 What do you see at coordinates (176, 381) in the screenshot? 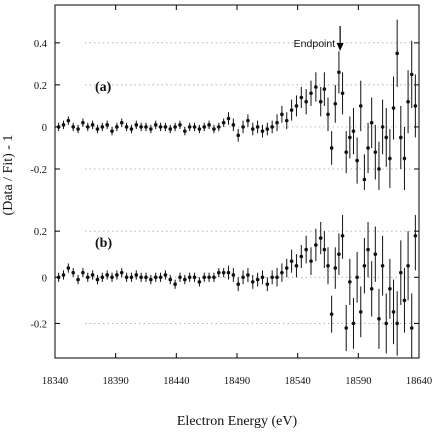
I see `x-tick-label: 18440` at bounding box center [176, 381].